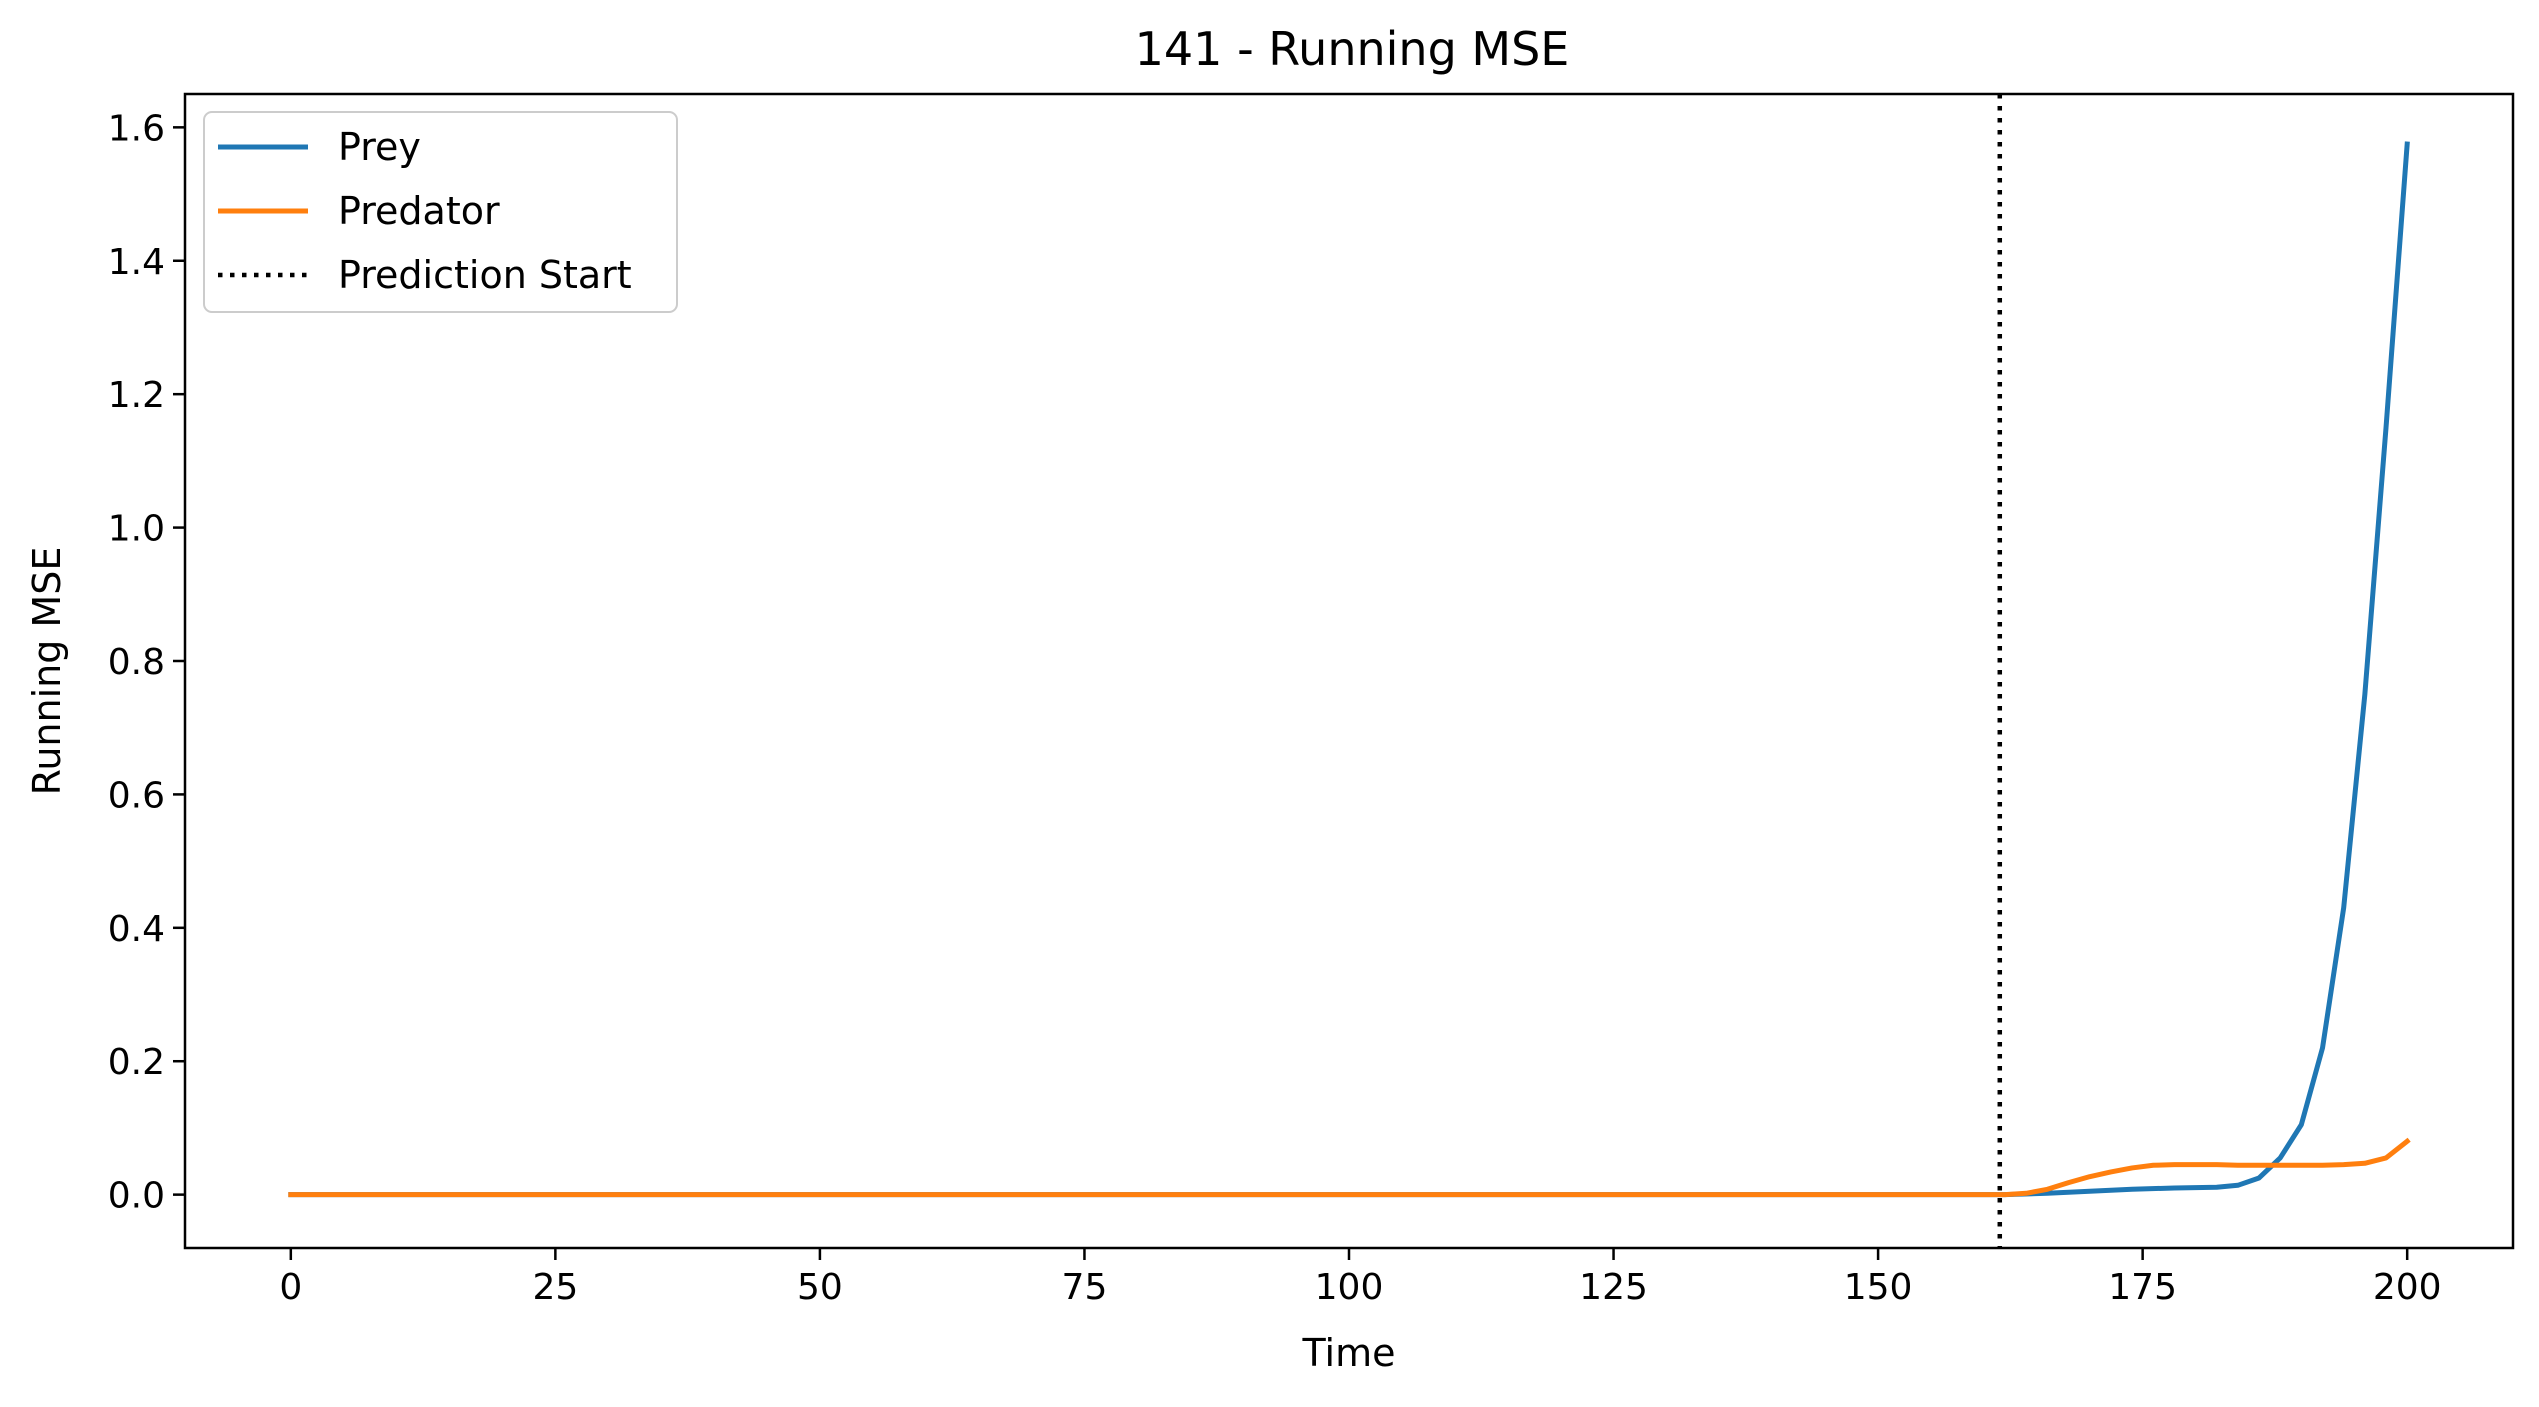 This screenshot has height=1407, width=2539. What do you see at coordinates (136, 395) in the screenshot?
I see `y-tick-label: 1.2` at bounding box center [136, 395].